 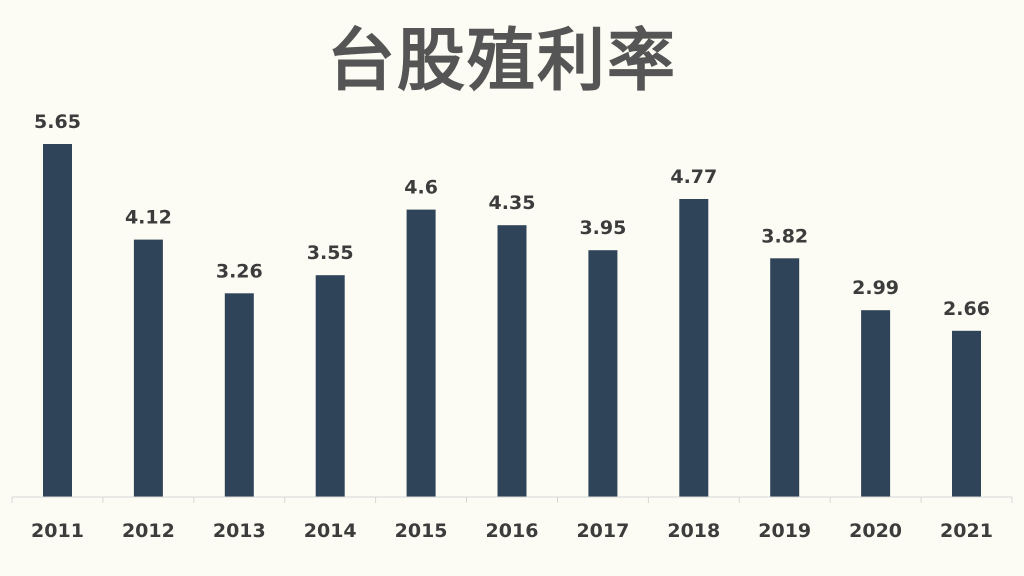 What do you see at coordinates (875, 531) in the screenshot?
I see `x-tick-label-2020: 2020` at bounding box center [875, 531].